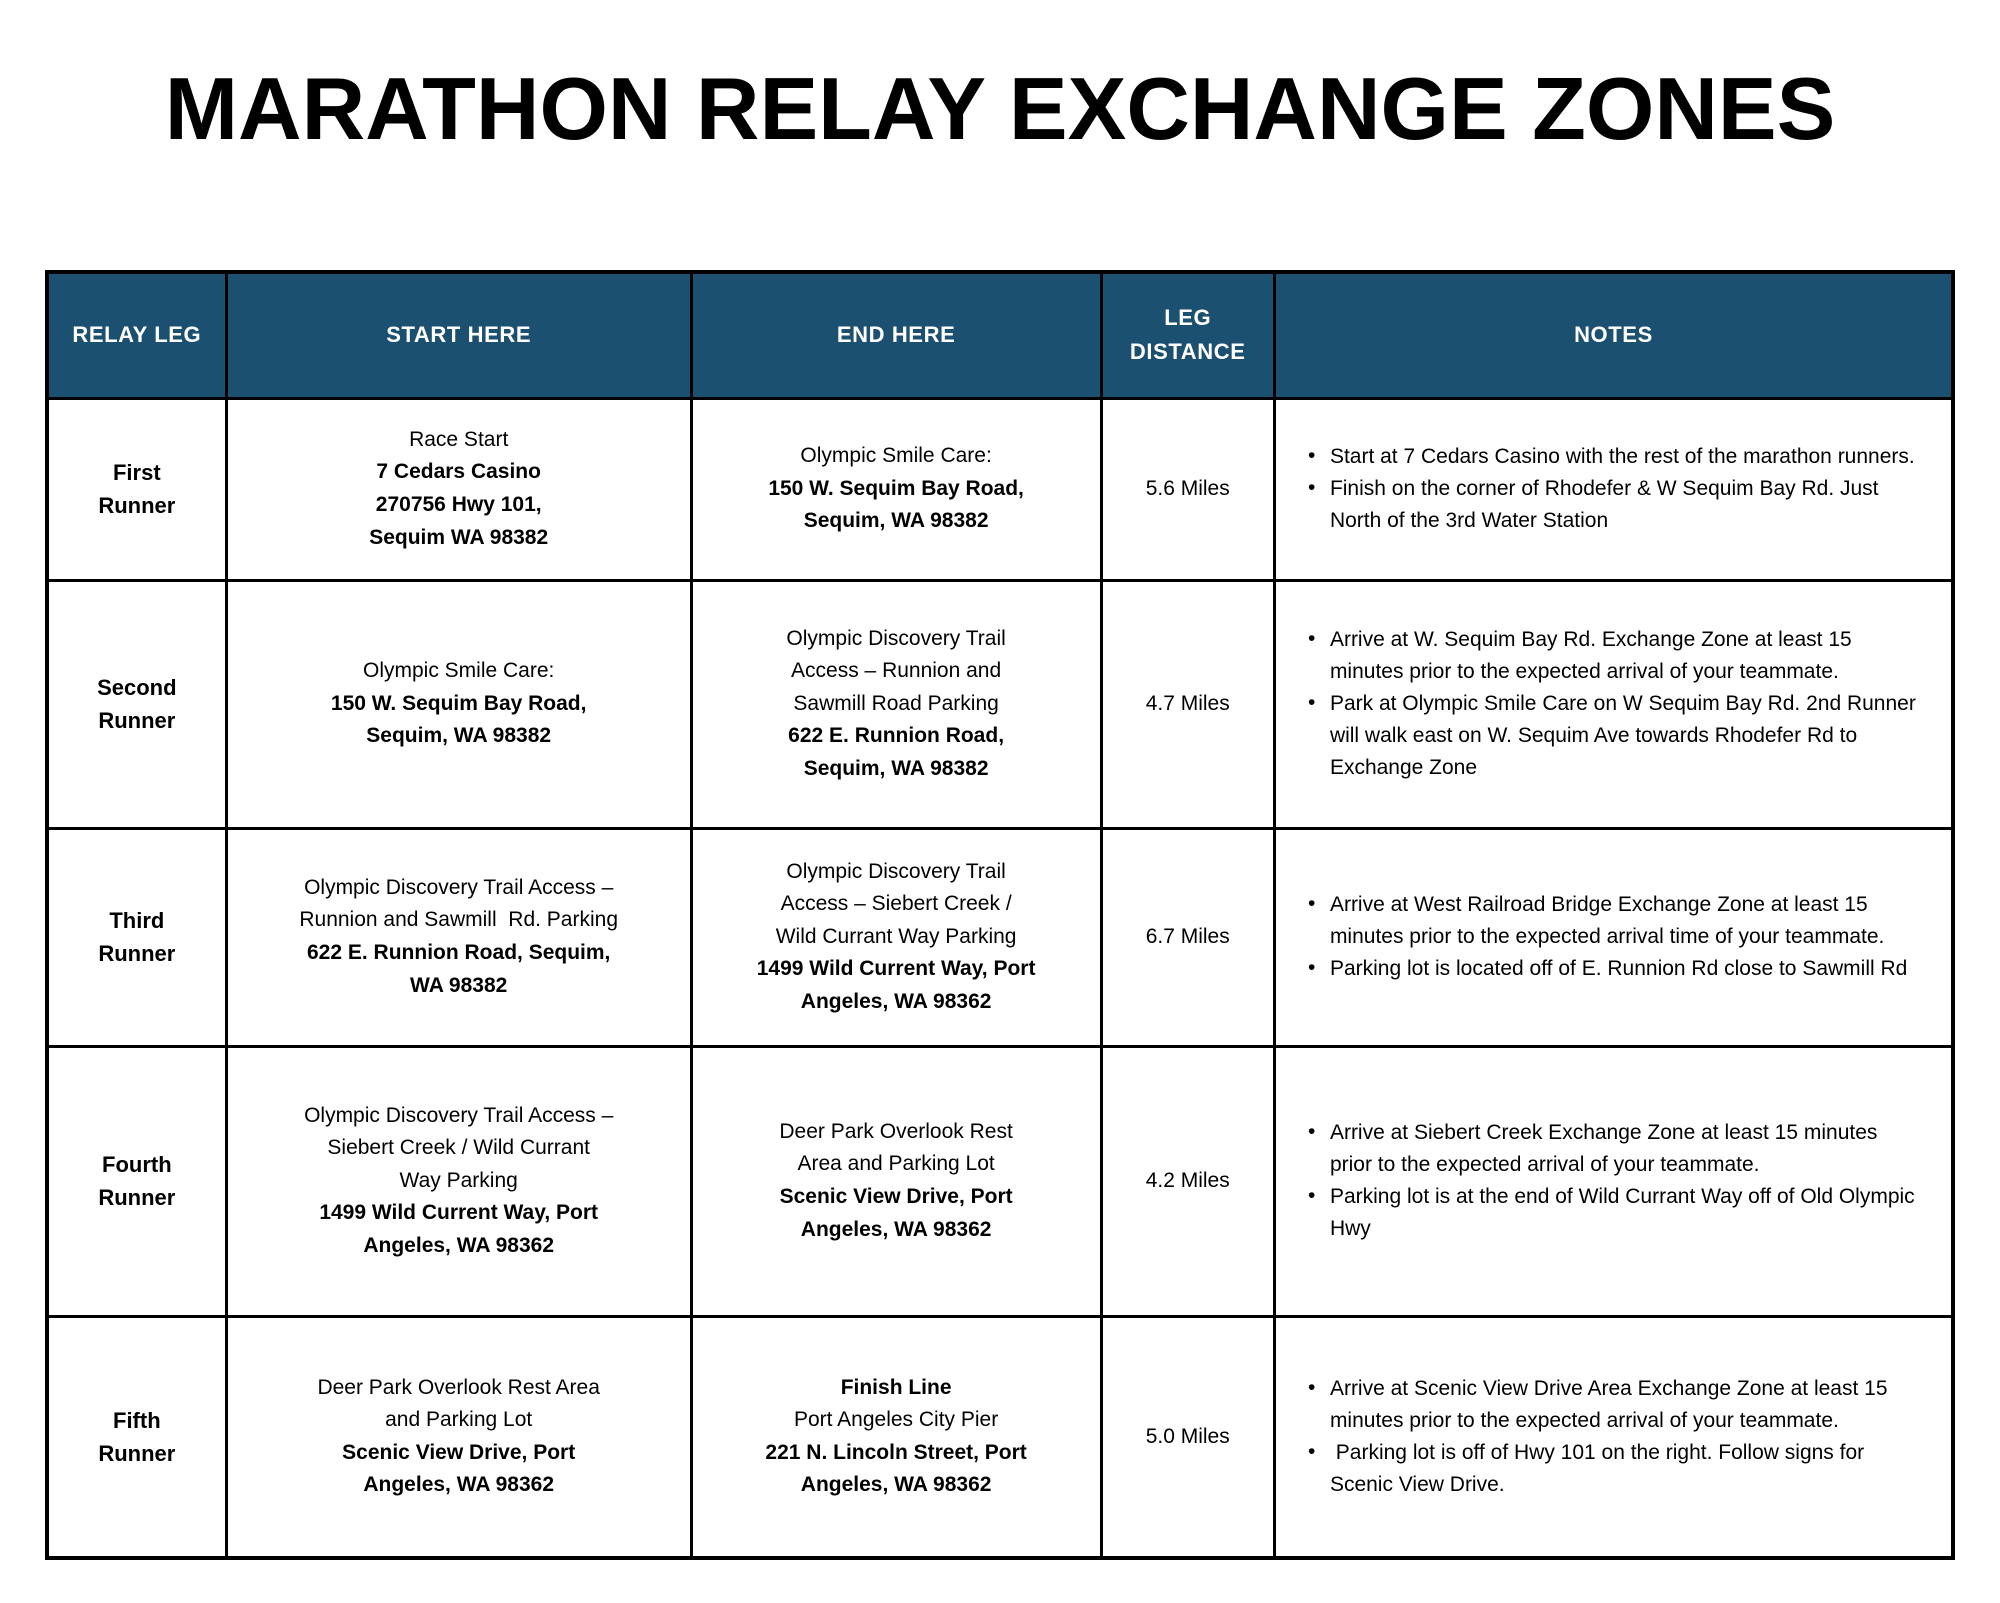 The image size is (2000, 1603). Describe the element at coordinates (136, 489) in the screenshot. I see `relay-leg-cell: First Runner` at that location.